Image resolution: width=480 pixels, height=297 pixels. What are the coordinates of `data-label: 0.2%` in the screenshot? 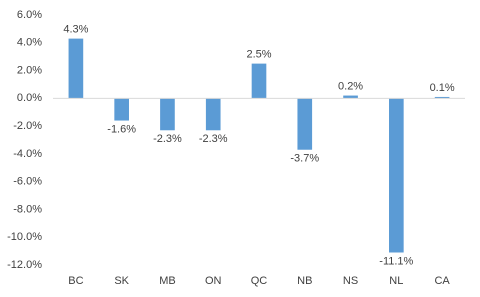 It's located at (350, 86).